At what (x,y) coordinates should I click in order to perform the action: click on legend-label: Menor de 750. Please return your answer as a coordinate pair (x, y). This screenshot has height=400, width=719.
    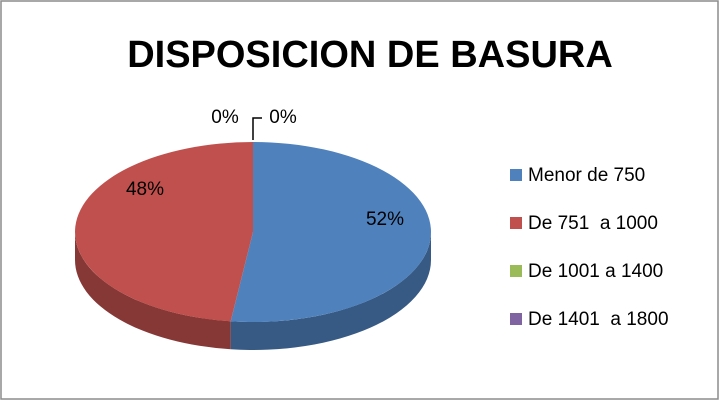
    Looking at the image, I should click on (586, 175).